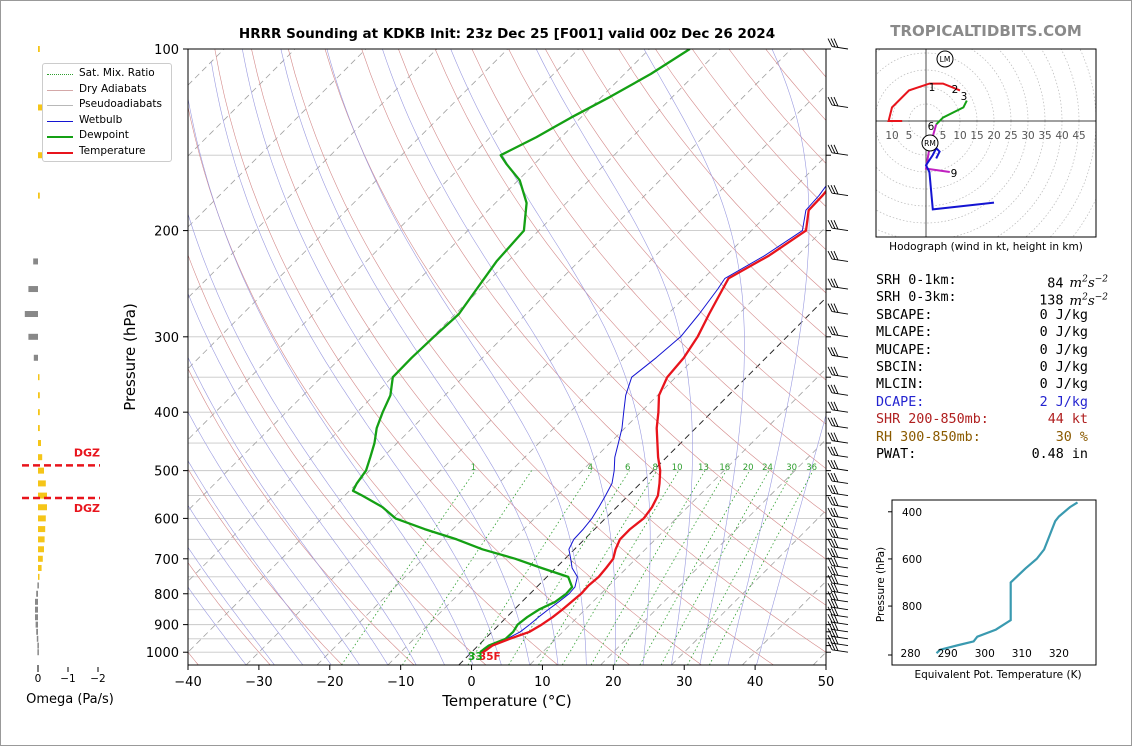 This screenshot has width=1134, height=748. What do you see at coordinates (1059, 454) in the screenshot?
I see `parameter-value: 0.48 in` at bounding box center [1059, 454].